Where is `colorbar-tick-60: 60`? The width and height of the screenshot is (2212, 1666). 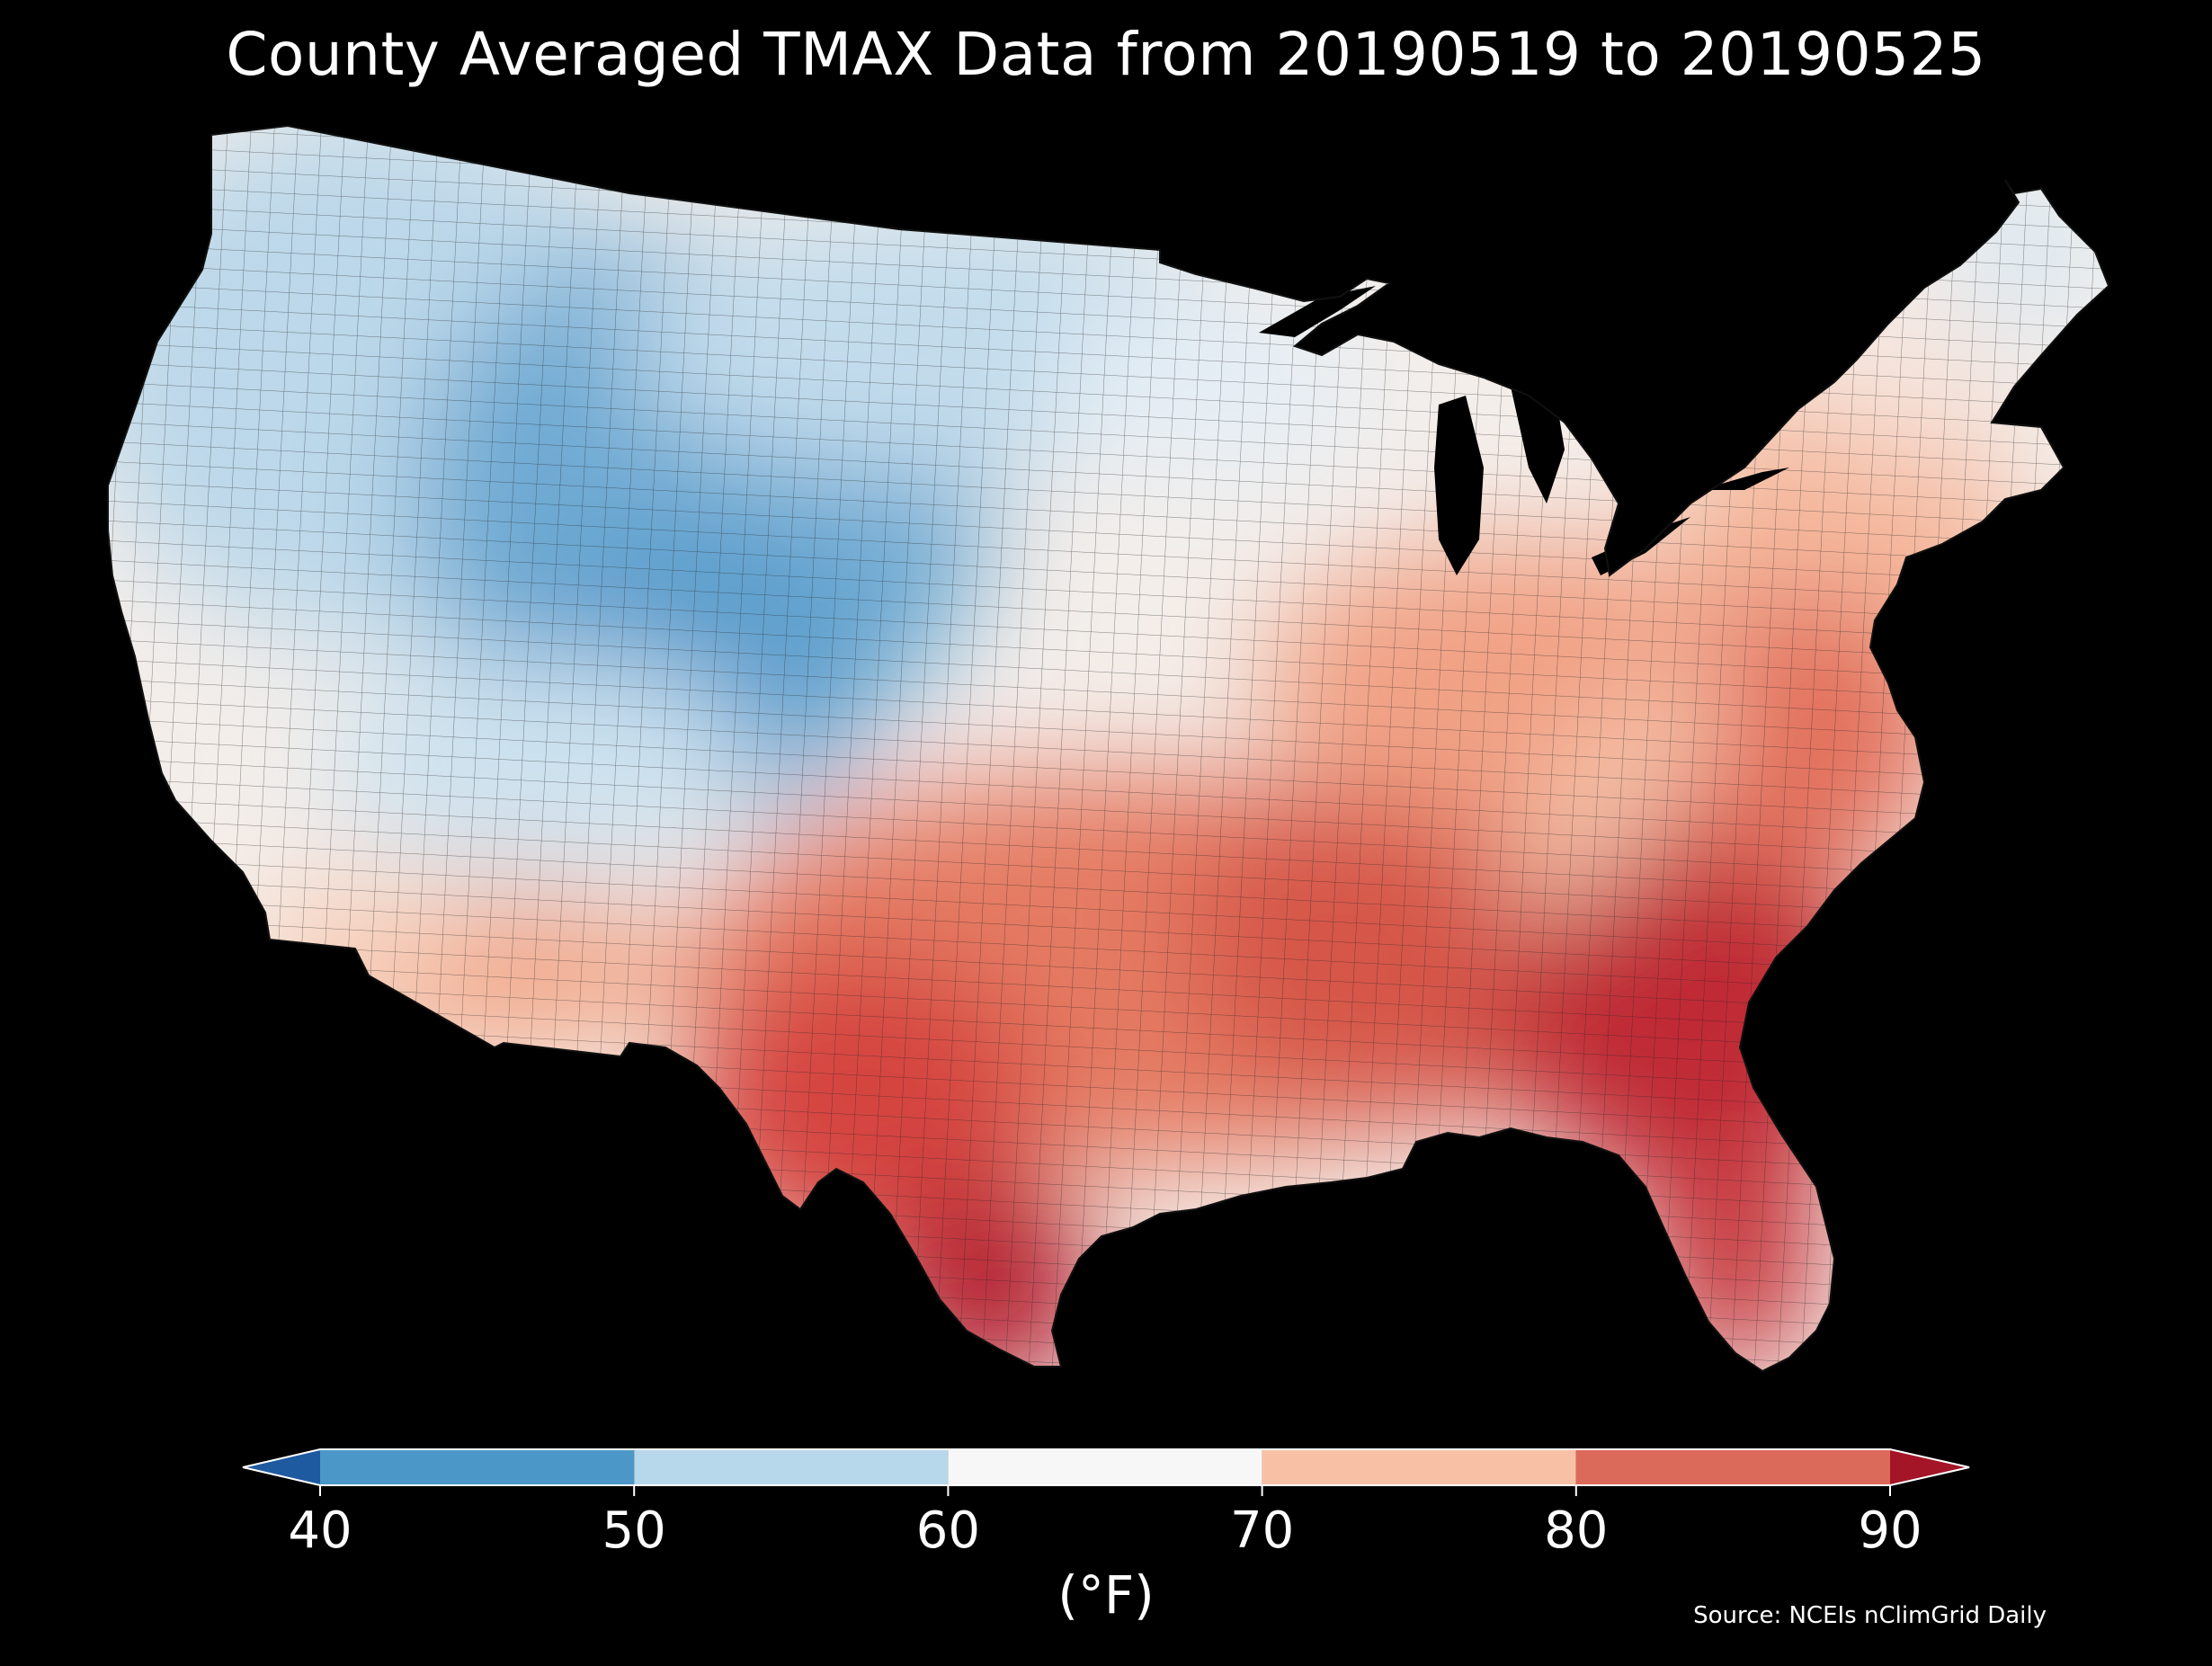
colorbar-tick-60: 60 is located at coordinates (948, 1530).